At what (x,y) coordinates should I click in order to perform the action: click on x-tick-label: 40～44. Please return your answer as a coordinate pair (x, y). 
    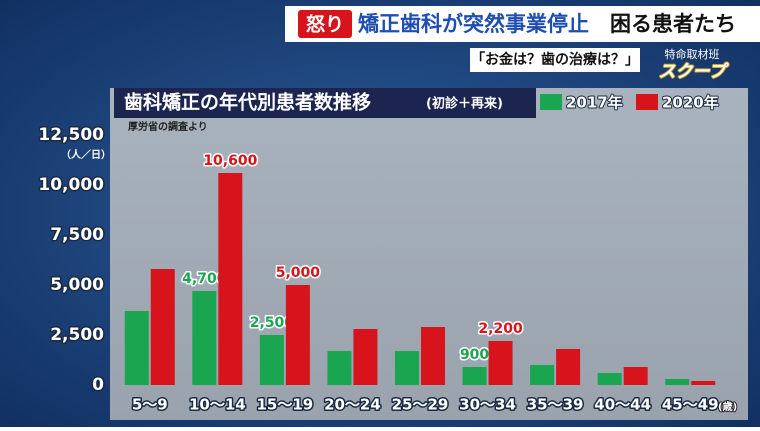
    Looking at the image, I should click on (622, 405).